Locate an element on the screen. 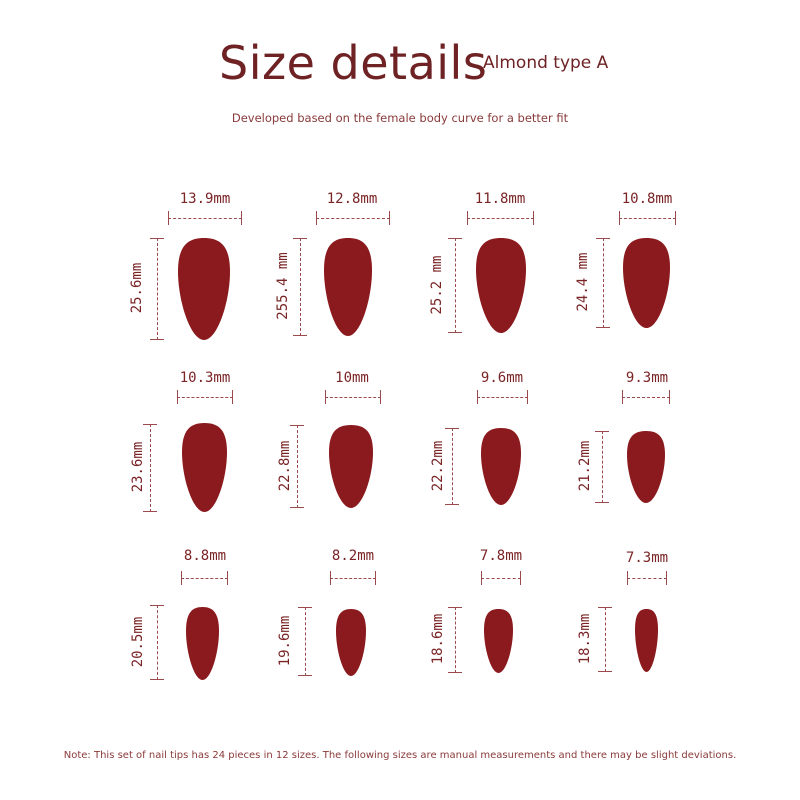 This screenshot has width=800, height=800. width-label: 7.3mm is located at coordinates (647, 558).